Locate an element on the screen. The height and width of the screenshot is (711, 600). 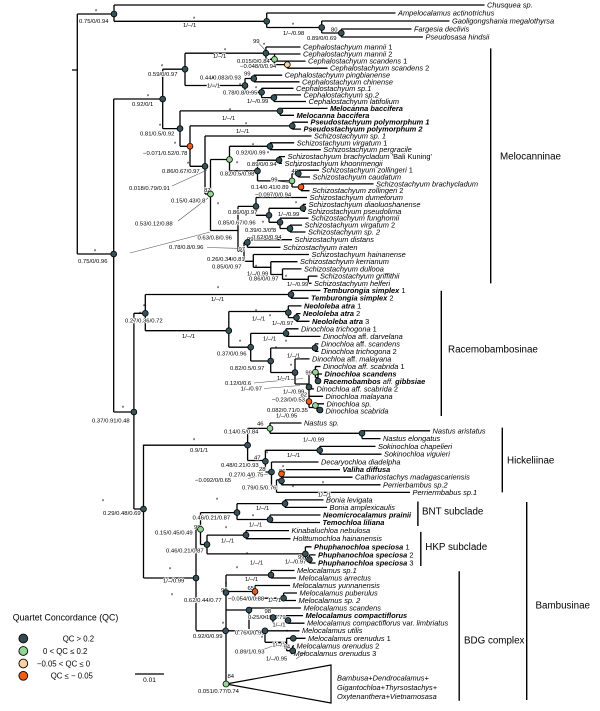
svg-text: −0.071/0.52/0.78 is located at coordinates (165, 154).